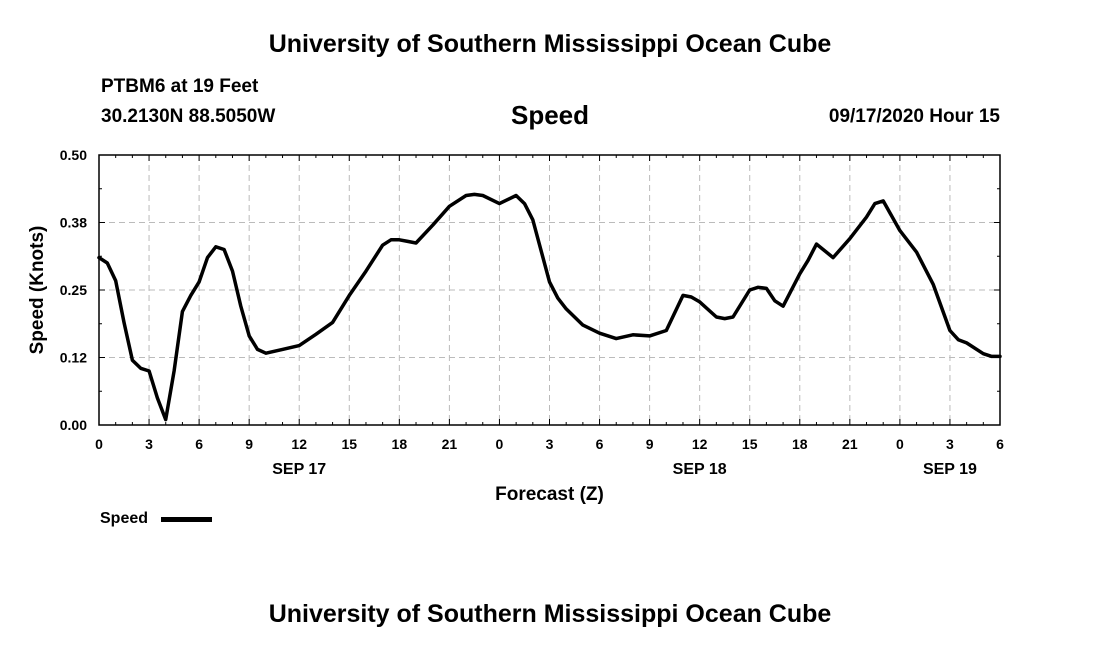 This screenshot has height=650, width=1100. What do you see at coordinates (73, 358) in the screenshot?
I see `y-tick-label: 0.12` at bounding box center [73, 358].